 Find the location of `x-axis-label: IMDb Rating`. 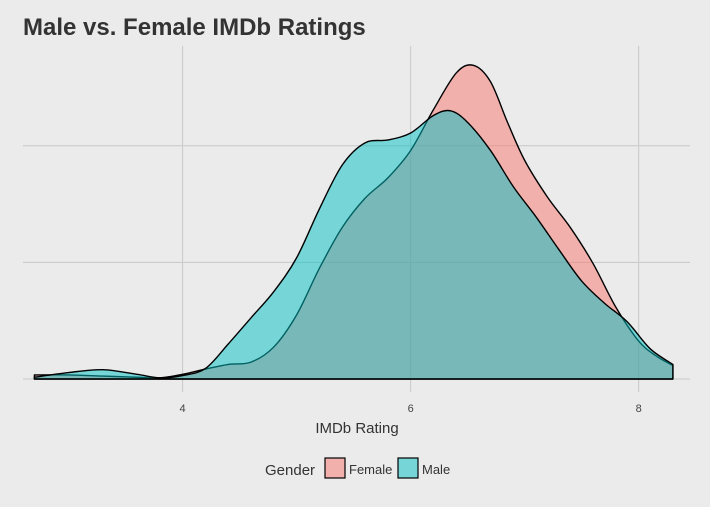

x-axis-label: IMDb Rating is located at coordinates (356, 428).